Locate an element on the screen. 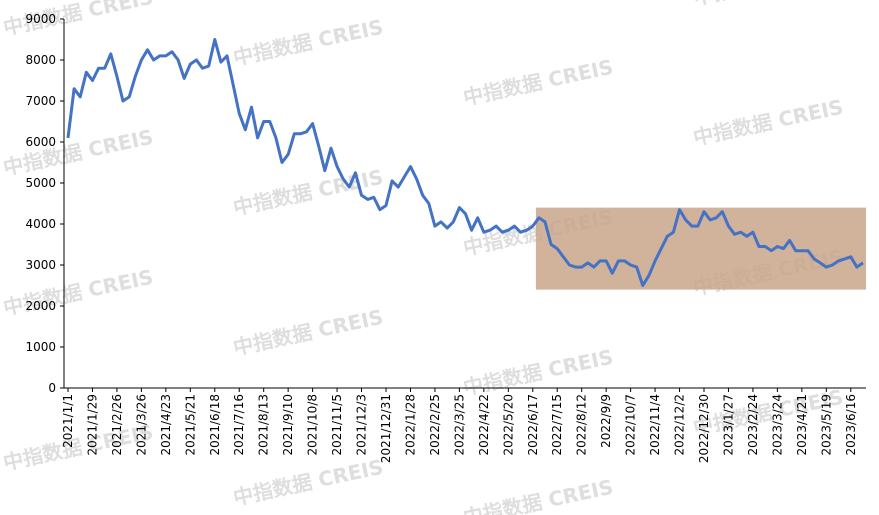  y-tick-label: 8000 is located at coordinates (40, 60).